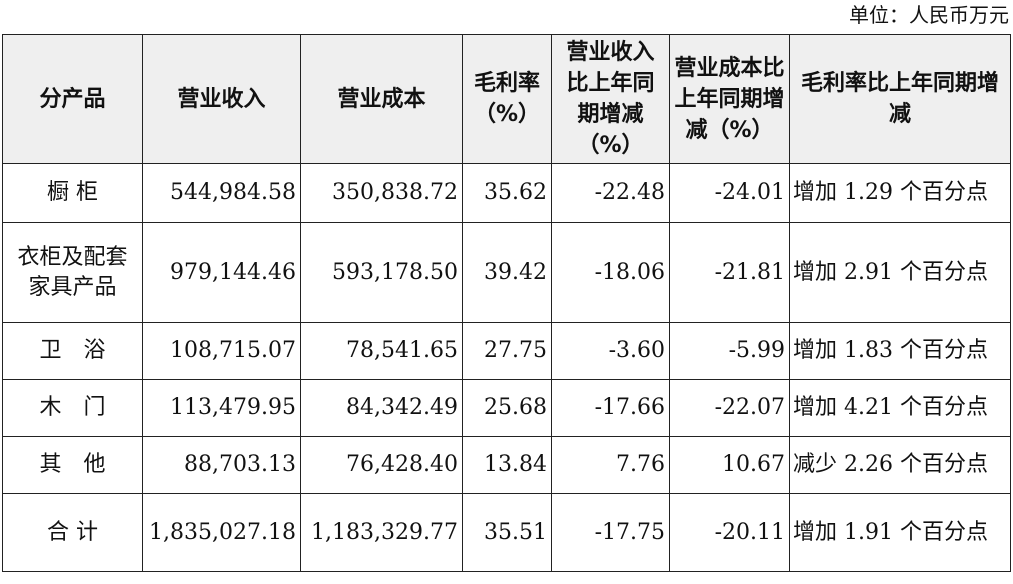 Image resolution: width=1013 pixels, height=584 pixels. I want to click on cell-margin: 27.75, so click(507, 351).